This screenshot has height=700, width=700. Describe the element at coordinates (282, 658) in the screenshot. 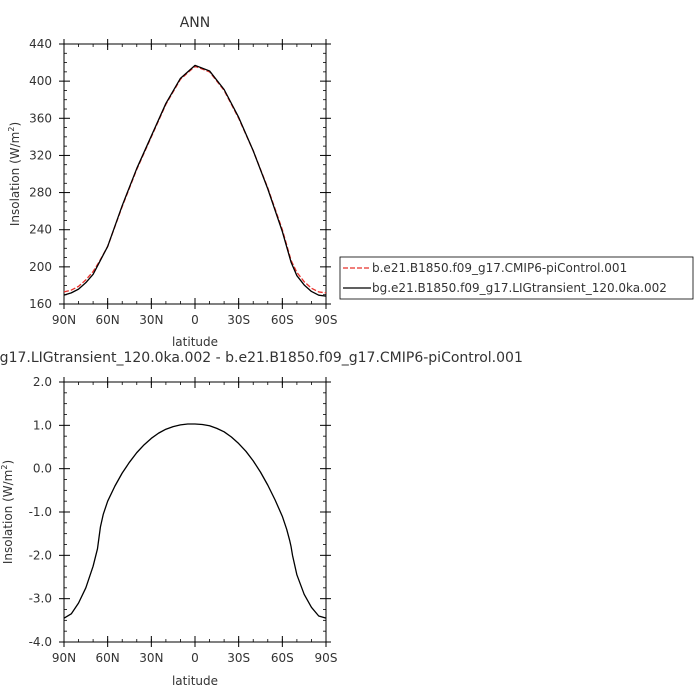

I see `bottom-x-tick-label: 60S` at that location.